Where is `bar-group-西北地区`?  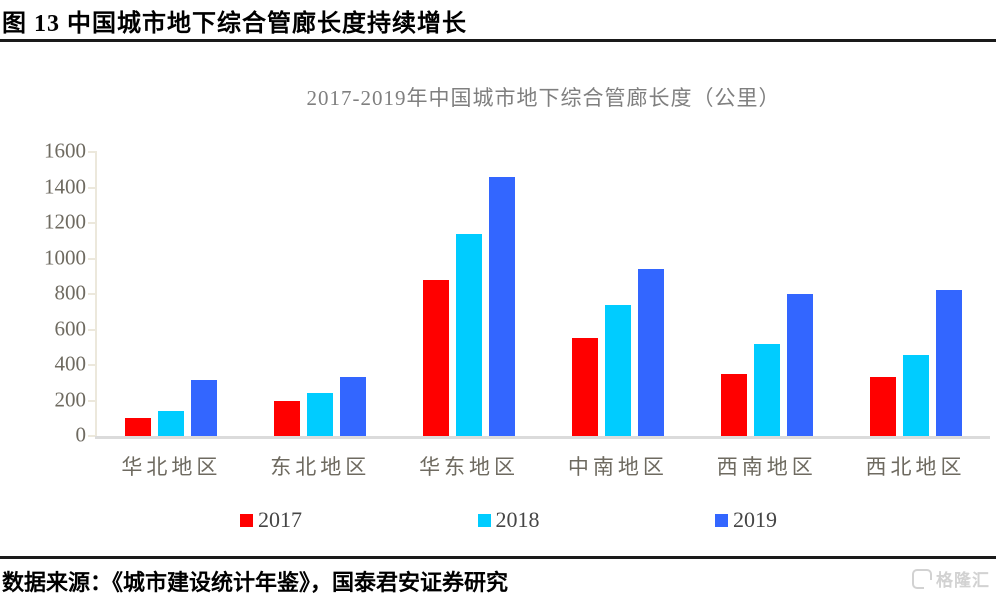
bar-group-西北地区 is located at coordinates (915, 294).